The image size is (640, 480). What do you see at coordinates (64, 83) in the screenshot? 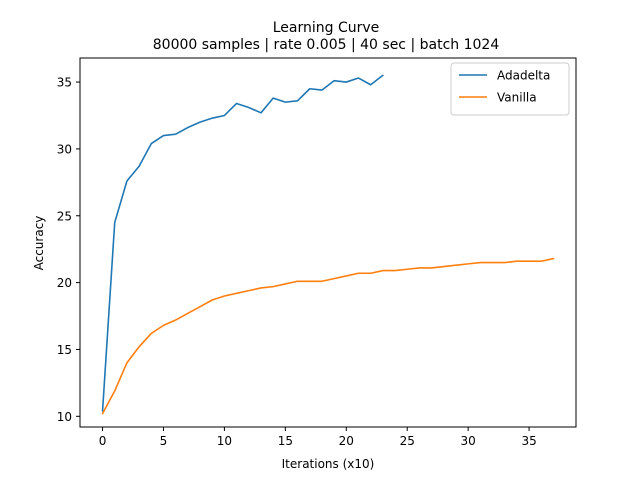
I see `y-tick-label: 35` at bounding box center [64, 83].